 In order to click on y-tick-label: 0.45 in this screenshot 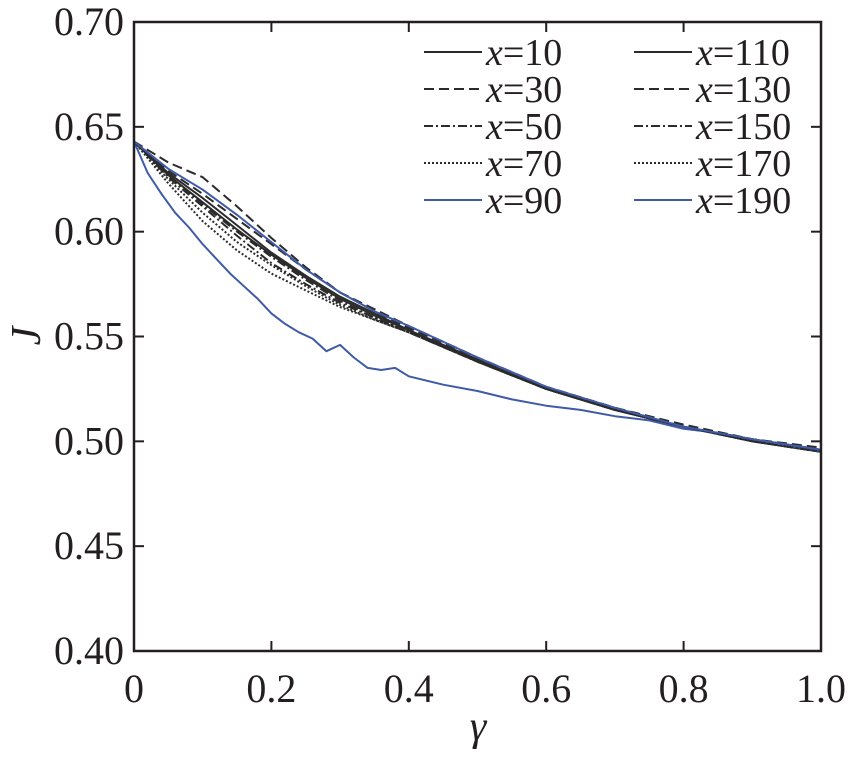, I will do `click(89, 545)`.